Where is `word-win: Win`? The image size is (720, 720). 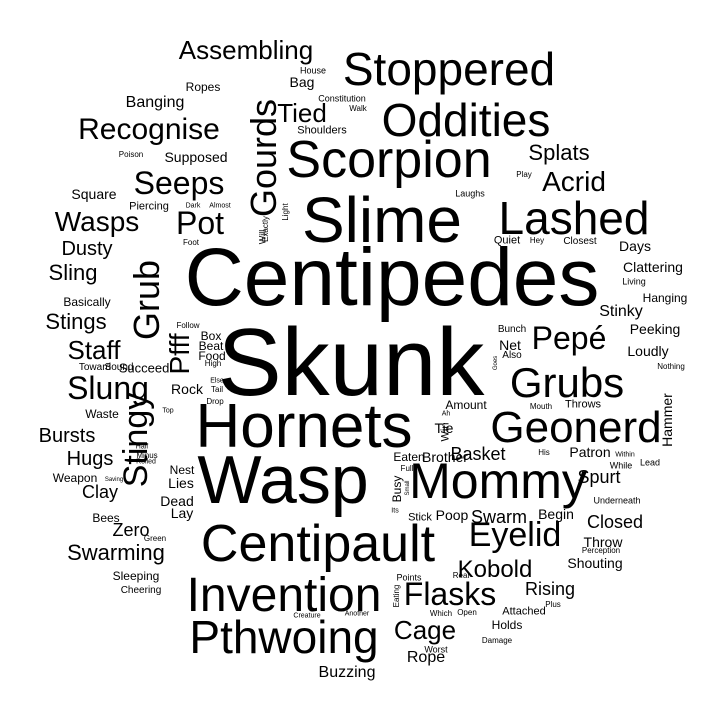 word-win: Win is located at coordinates (445, 432).